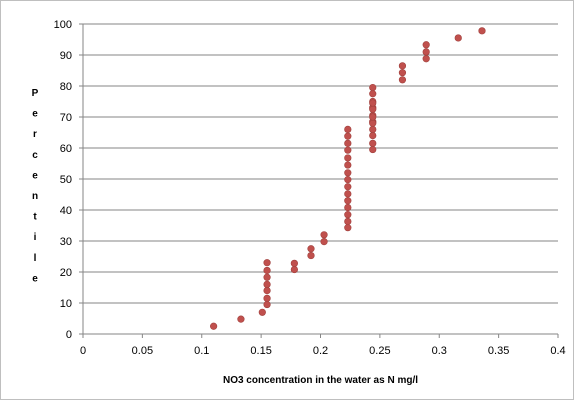 The image size is (574, 400). Describe the element at coordinates (83, 351) in the screenshot. I see `x-tick-label: 0` at that location.